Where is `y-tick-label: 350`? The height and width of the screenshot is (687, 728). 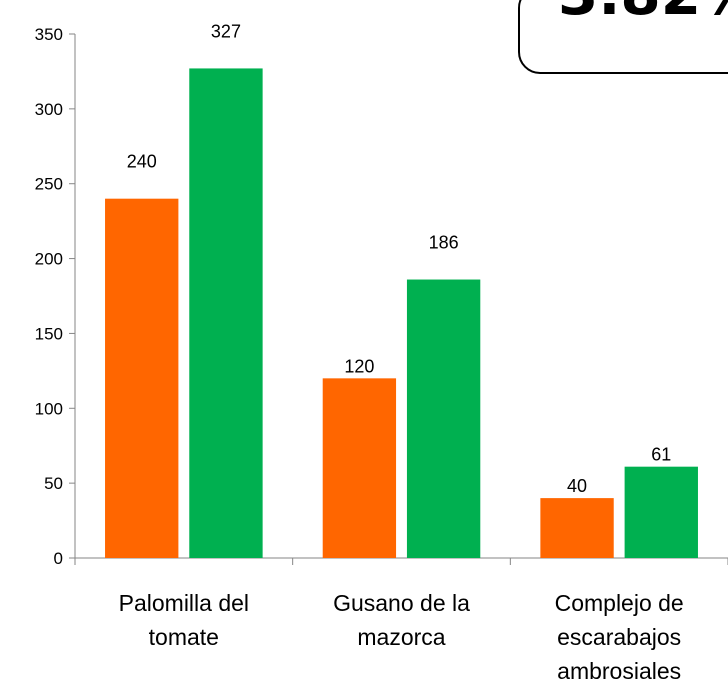 y-tick-label: 350 is located at coordinates (49, 34).